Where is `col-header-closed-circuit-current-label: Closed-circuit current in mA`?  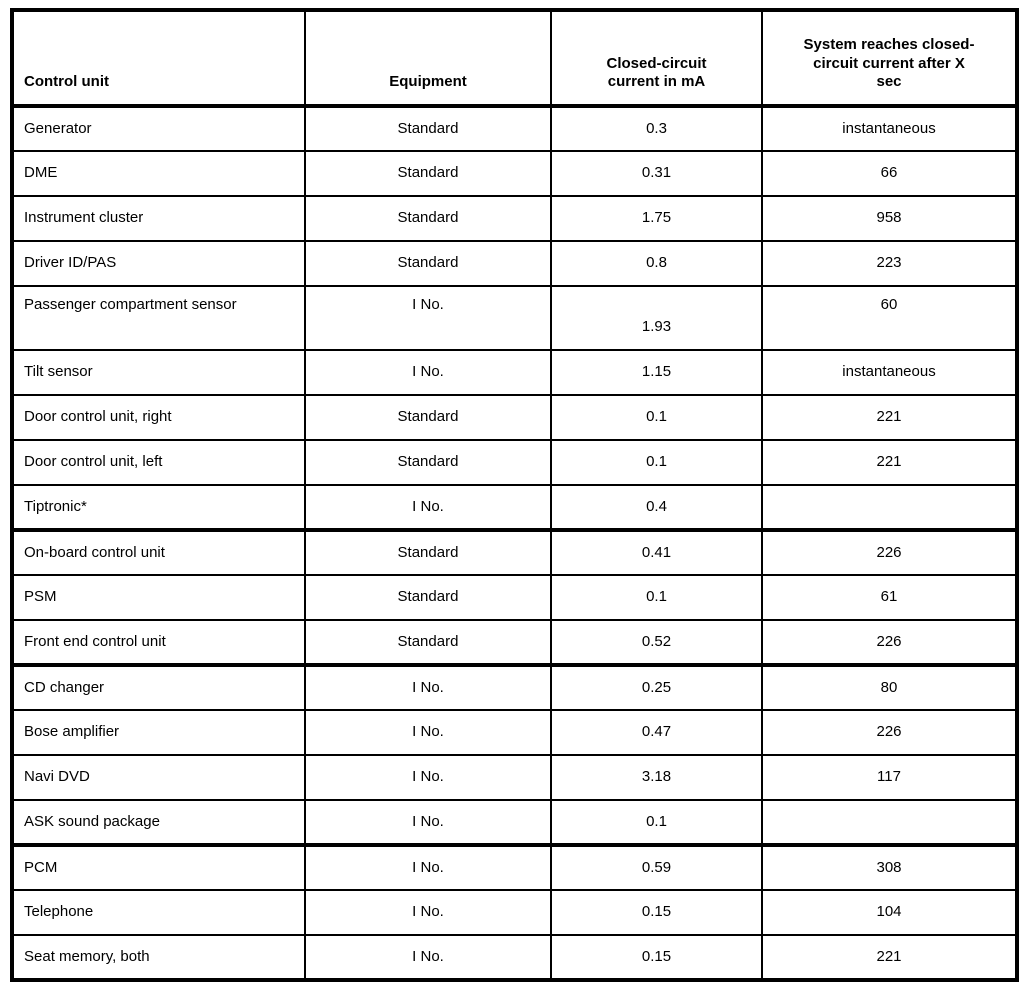
col-header-closed-circuit-current-label: Closed-circuit current in mA is located at coordinates (656, 72).